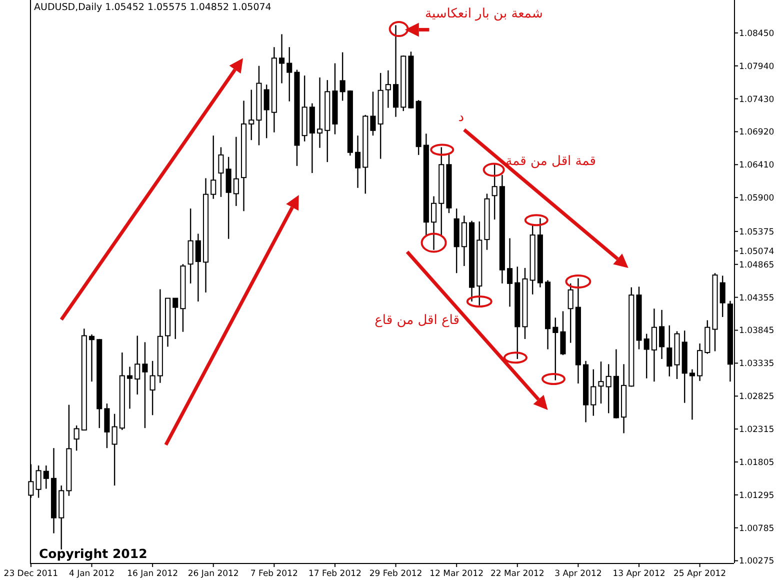  What do you see at coordinates (153, 7) in the screenshot?
I see `chart-title: AUDUSD,Daily 1.05452 1.05575 1.04852 1.05074` at bounding box center [153, 7].